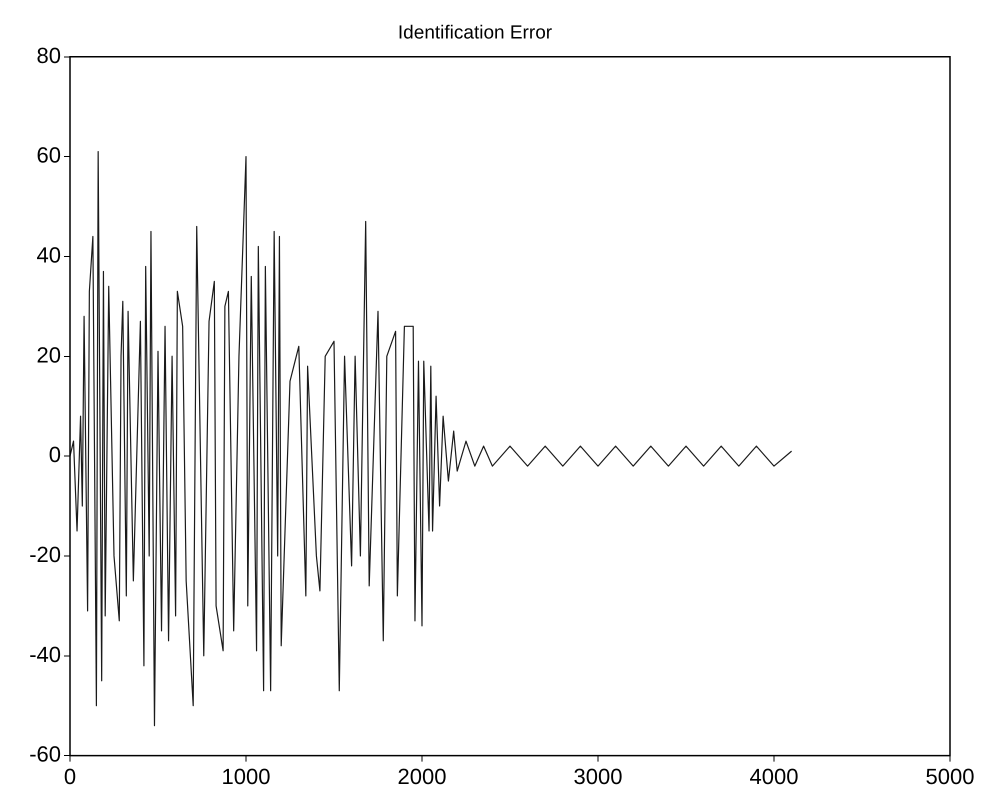  What do you see at coordinates (70, 776) in the screenshot?
I see `x-tick-label: 0` at bounding box center [70, 776].